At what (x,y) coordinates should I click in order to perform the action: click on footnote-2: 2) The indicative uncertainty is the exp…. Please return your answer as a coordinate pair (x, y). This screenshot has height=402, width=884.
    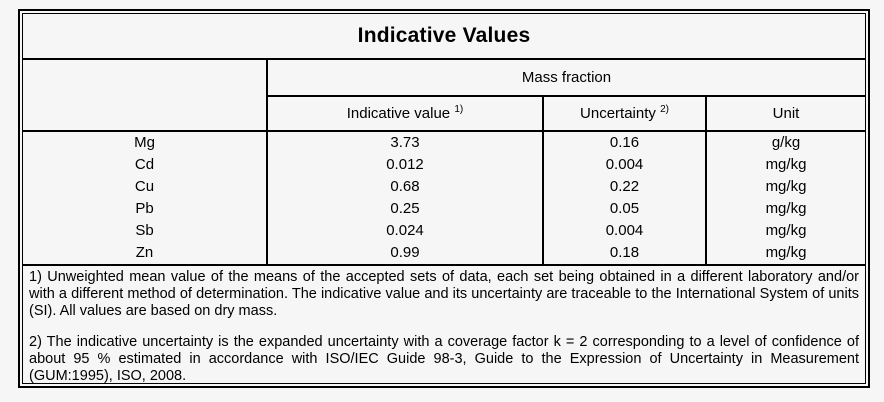
    Looking at the image, I should click on (444, 359).